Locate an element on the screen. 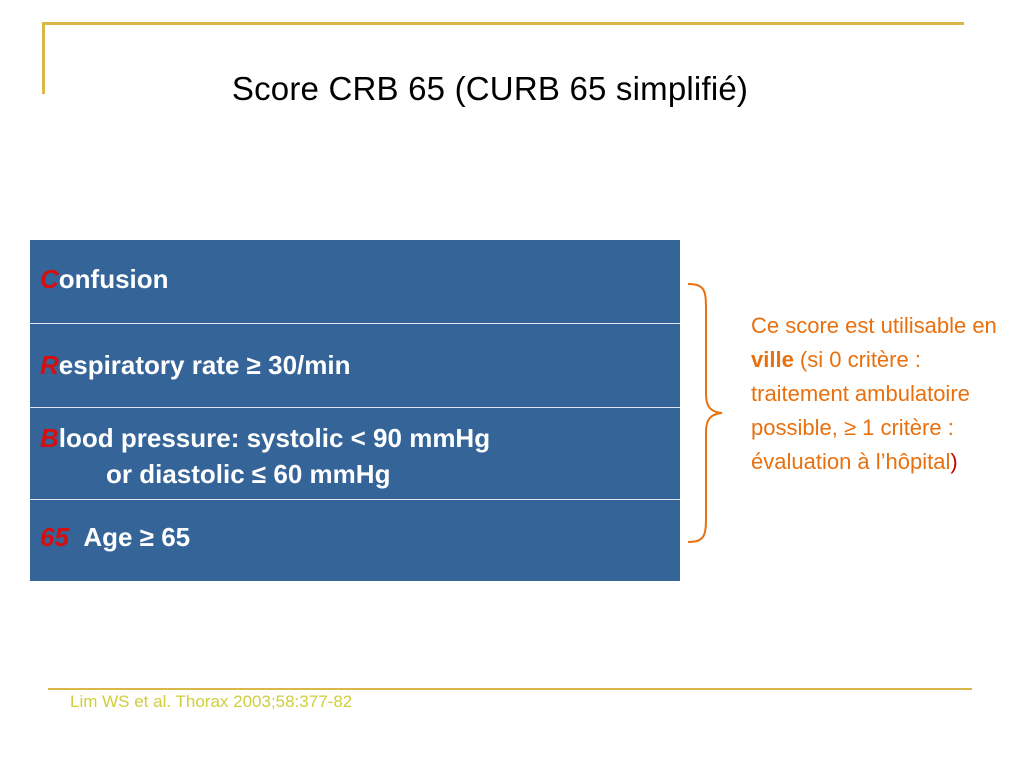 This screenshot has width=1024, height=768. footer-rule is located at coordinates (510, 689).